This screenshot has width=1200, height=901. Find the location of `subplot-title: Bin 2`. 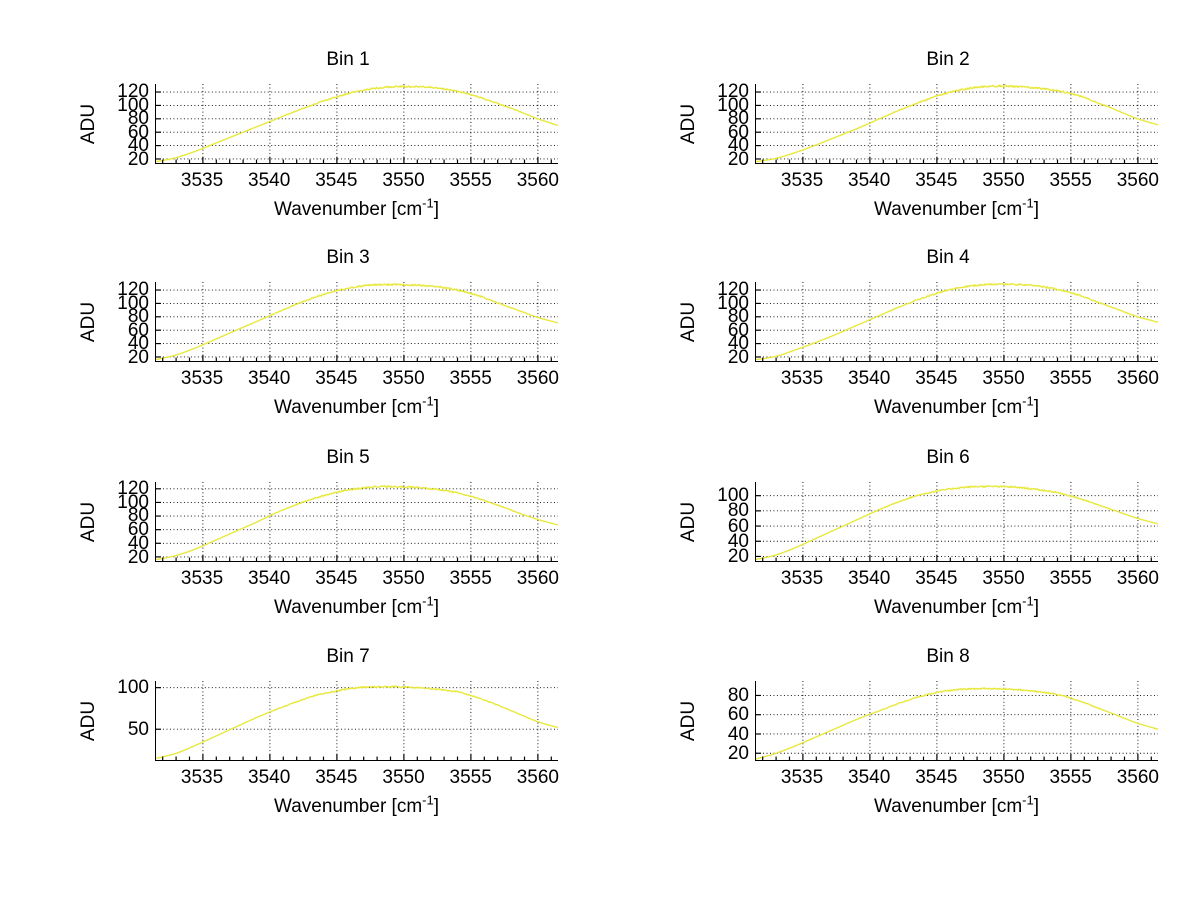

subplot-title: Bin 2 is located at coordinates (948, 59).